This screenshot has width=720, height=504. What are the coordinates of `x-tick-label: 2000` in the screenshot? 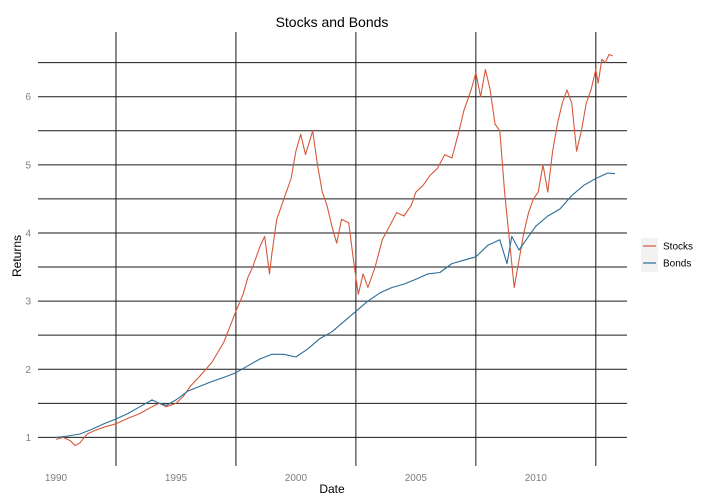 It's located at (296, 478).